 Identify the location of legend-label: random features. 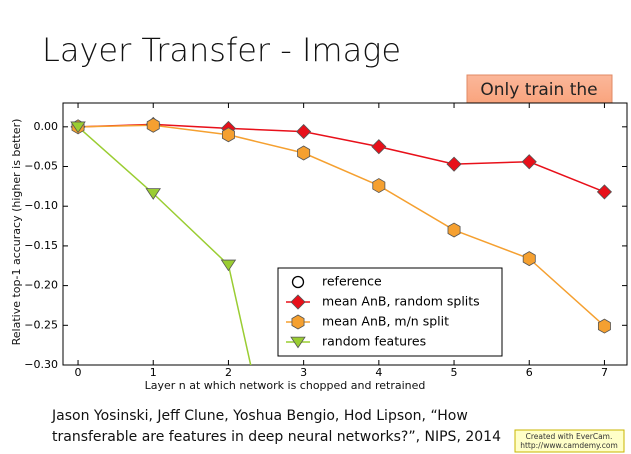
(374, 341).